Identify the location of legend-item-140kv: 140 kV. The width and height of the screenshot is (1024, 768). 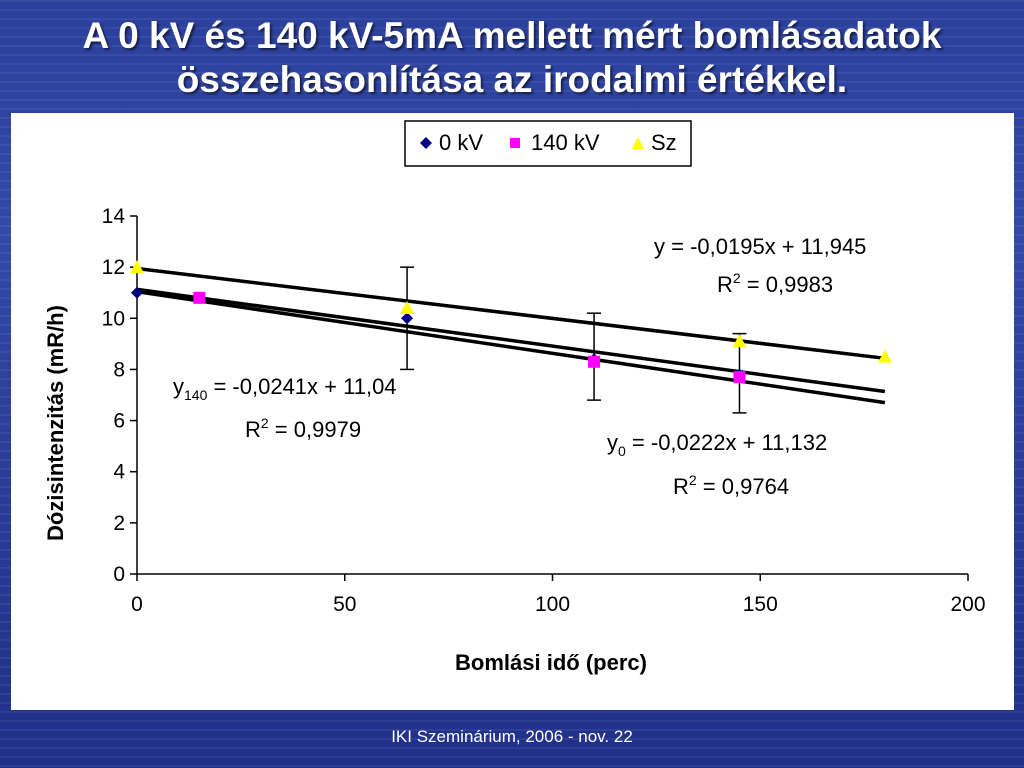
(555, 142).